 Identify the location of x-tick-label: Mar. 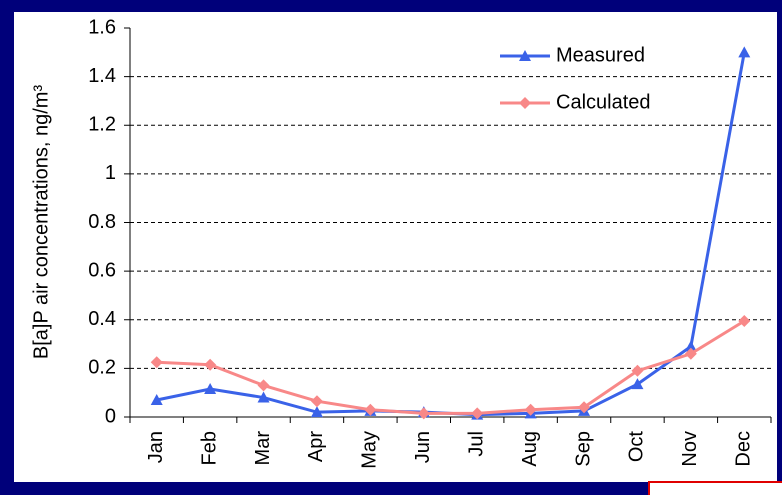
(263, 448).